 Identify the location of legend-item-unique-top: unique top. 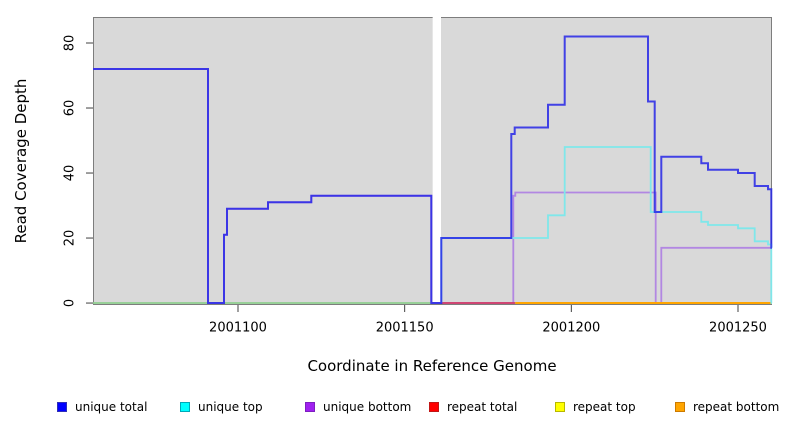
(221, 407).